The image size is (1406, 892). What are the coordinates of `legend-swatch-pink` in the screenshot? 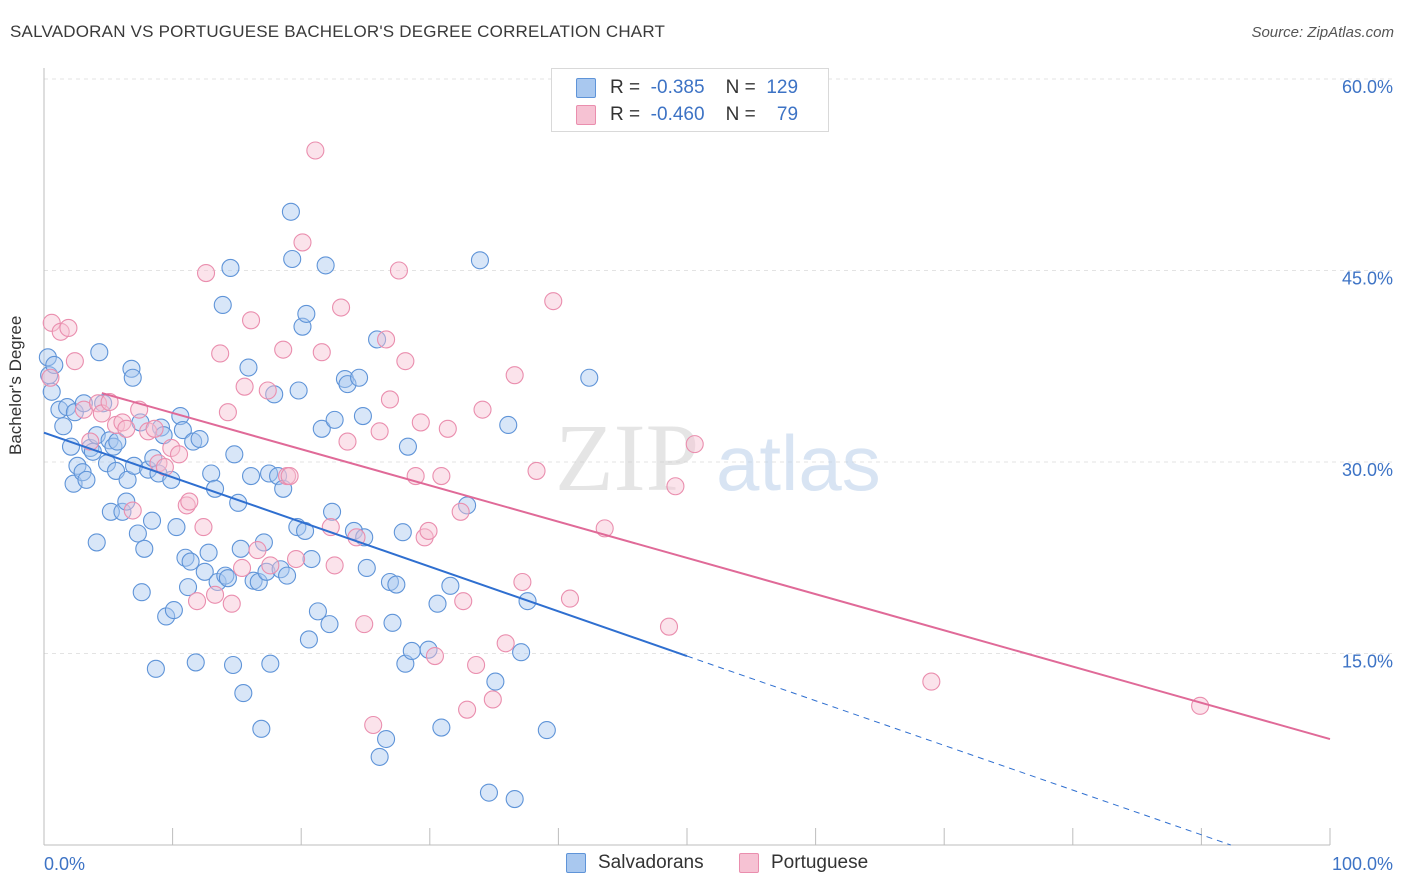 It's located at (749, 863).